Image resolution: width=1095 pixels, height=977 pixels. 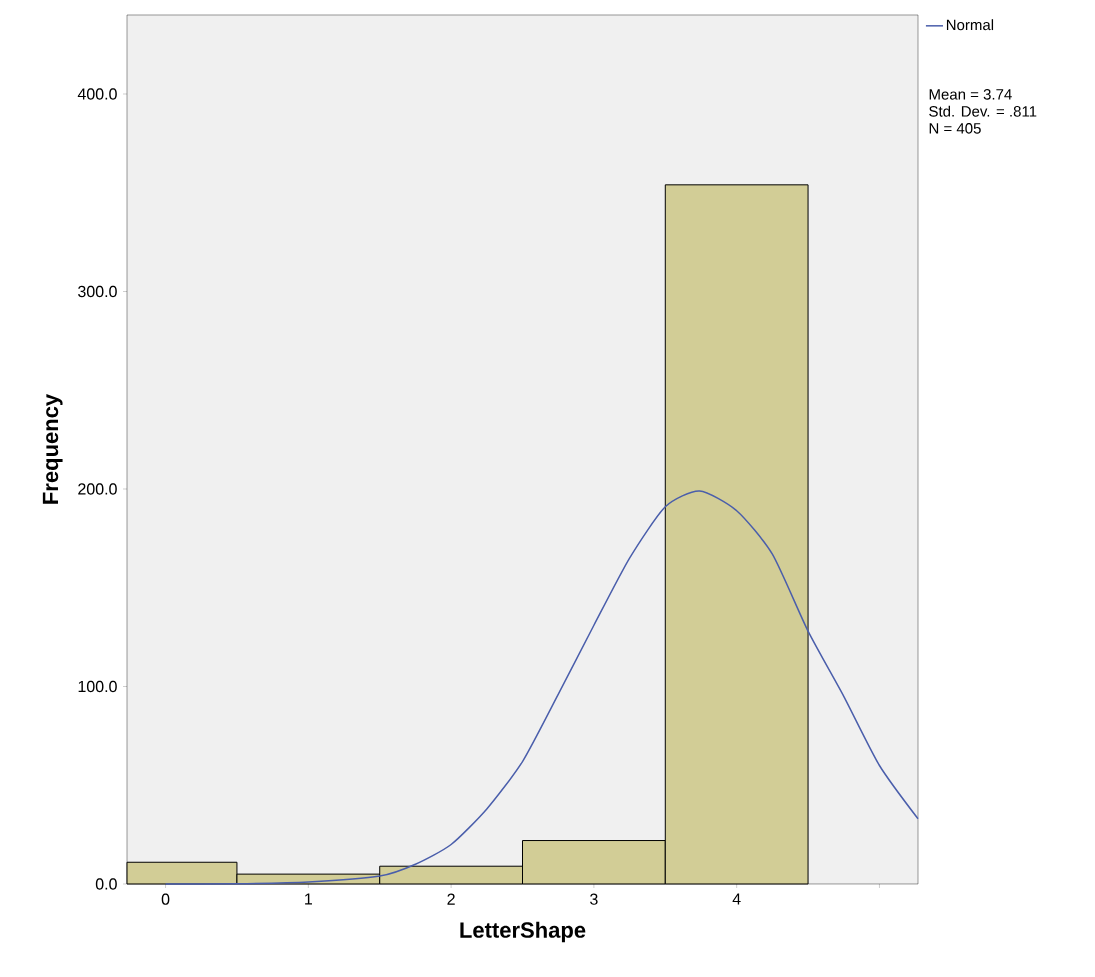 What do you see at coordinates (97, 94) in the screenshot?
I see `y-tick-label: 400.0` at bounding box center [97, 94].